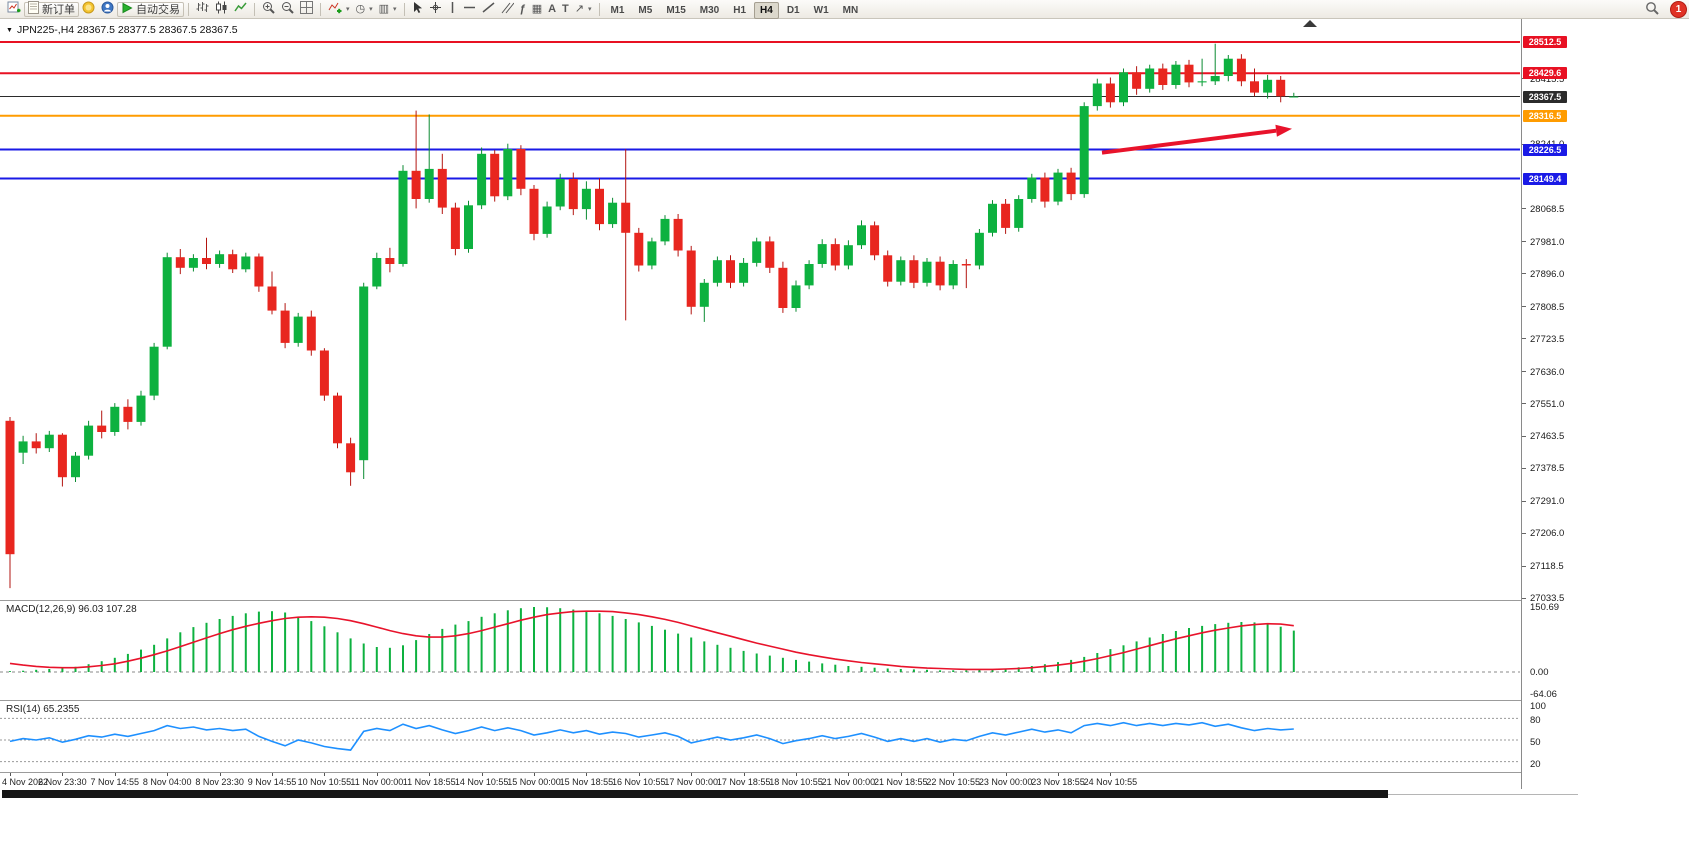  I want to click on time-label: 21 Nov 00:00, so click(848, 782).